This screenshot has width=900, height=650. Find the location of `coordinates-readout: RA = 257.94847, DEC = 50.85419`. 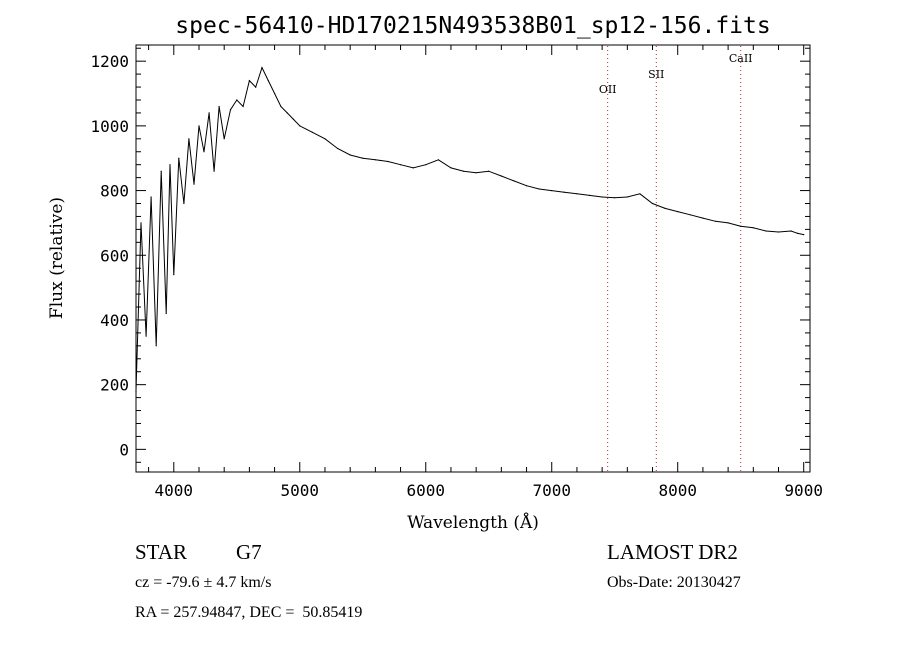

coordinates-readout: RA = 257.94847, DEC = 50.85419 is located at coordinates (249, 612).